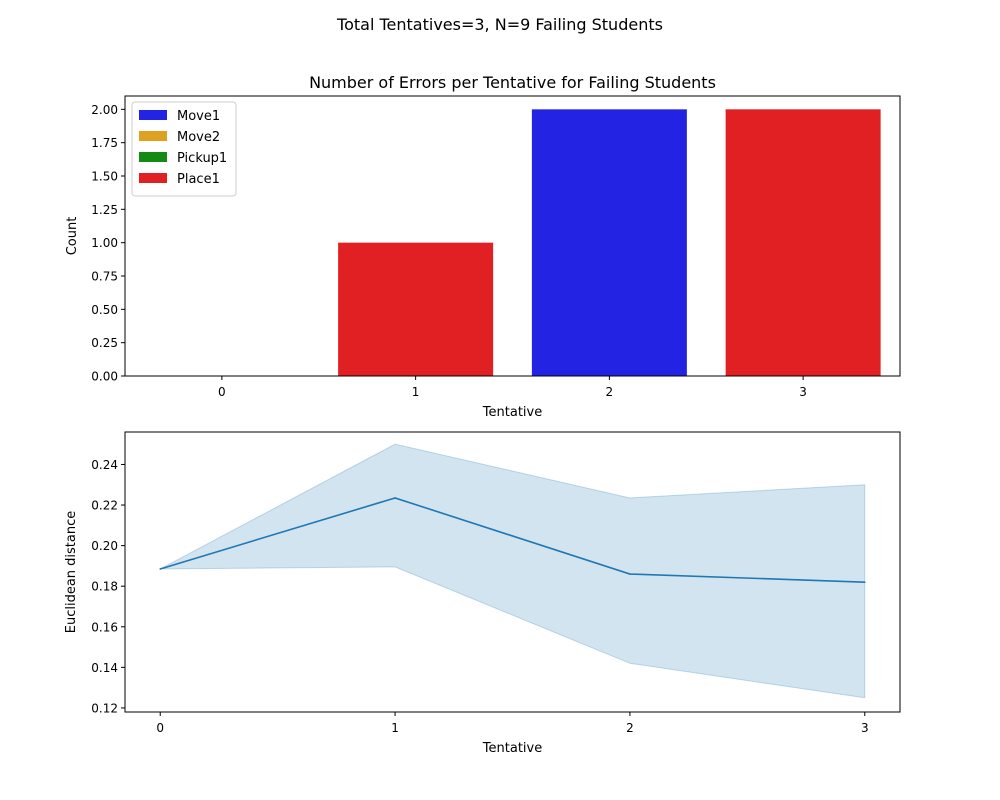 The width and height of the screenshot is (1000, 800). What do you see at coordinates (104, 627) in the screenshot?
I see `line-ytick-label: 0.16` at bounding box center [104, 627].